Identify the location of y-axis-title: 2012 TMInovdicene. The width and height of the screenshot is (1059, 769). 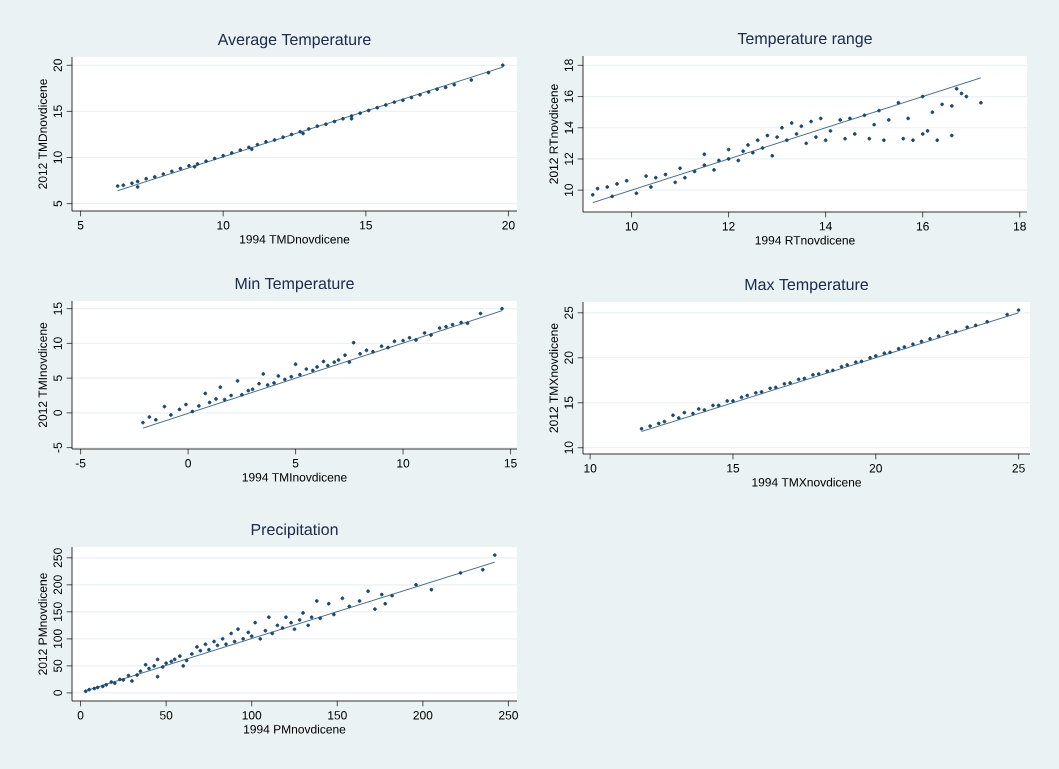
(42, 375).